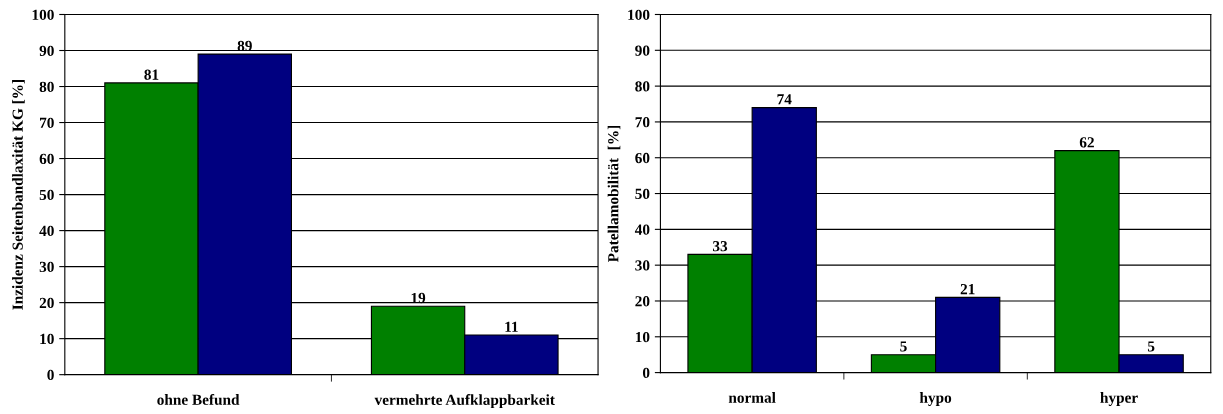  What do you see at coordinates (198, 399) in the screenshot?
I see `x-tick-label: ohne Befund` at bounding box center [198, 399].